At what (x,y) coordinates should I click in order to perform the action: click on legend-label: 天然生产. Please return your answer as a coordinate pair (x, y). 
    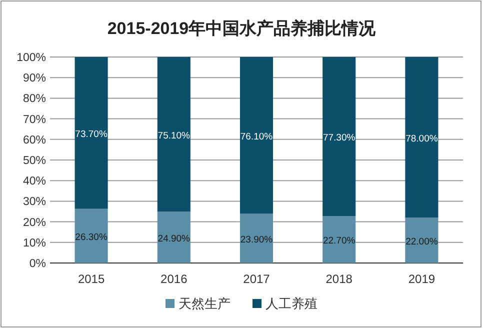
    Looking at the image, I should click on (204, 303).